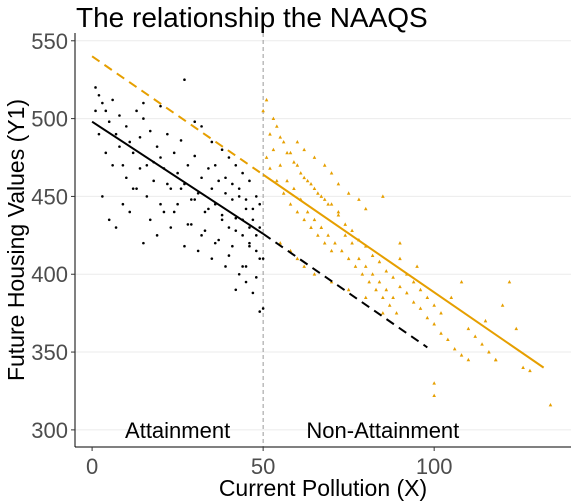 Image resolution: width=576 pixels, height=504 pixels. Describe the element at coordinates (49, 352) in the screenshot. I see `y-tick-label-350: 350` at that location.